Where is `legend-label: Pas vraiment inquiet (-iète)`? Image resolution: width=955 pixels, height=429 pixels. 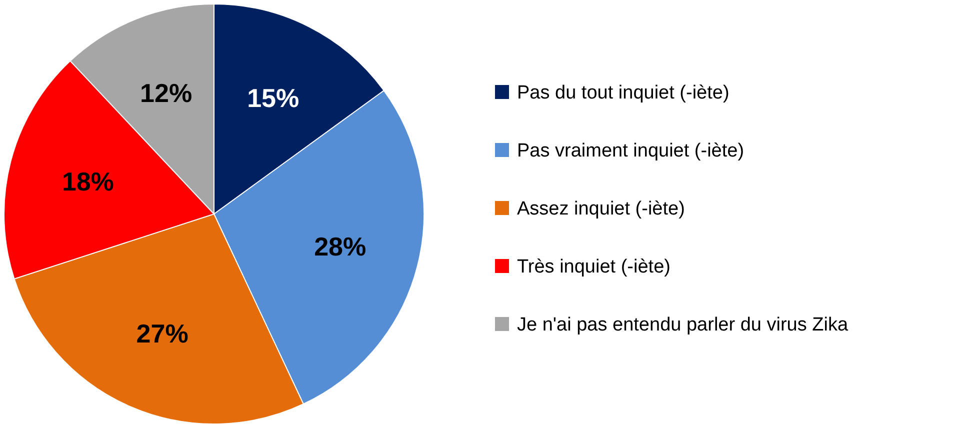
legend-label: Pas vraiment inquiet (-iète) is located at coordinates (630, 151).